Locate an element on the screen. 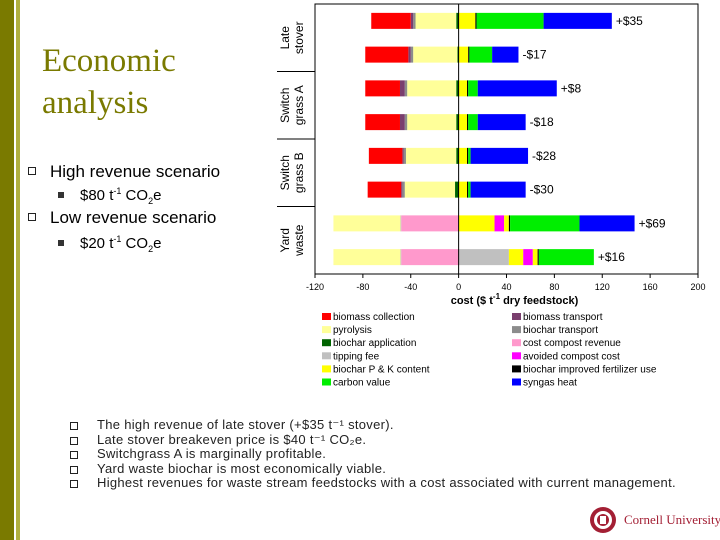 This screenshot has height=540, width=720. x-tick-label: 0 is located at coordinates (458, 287).